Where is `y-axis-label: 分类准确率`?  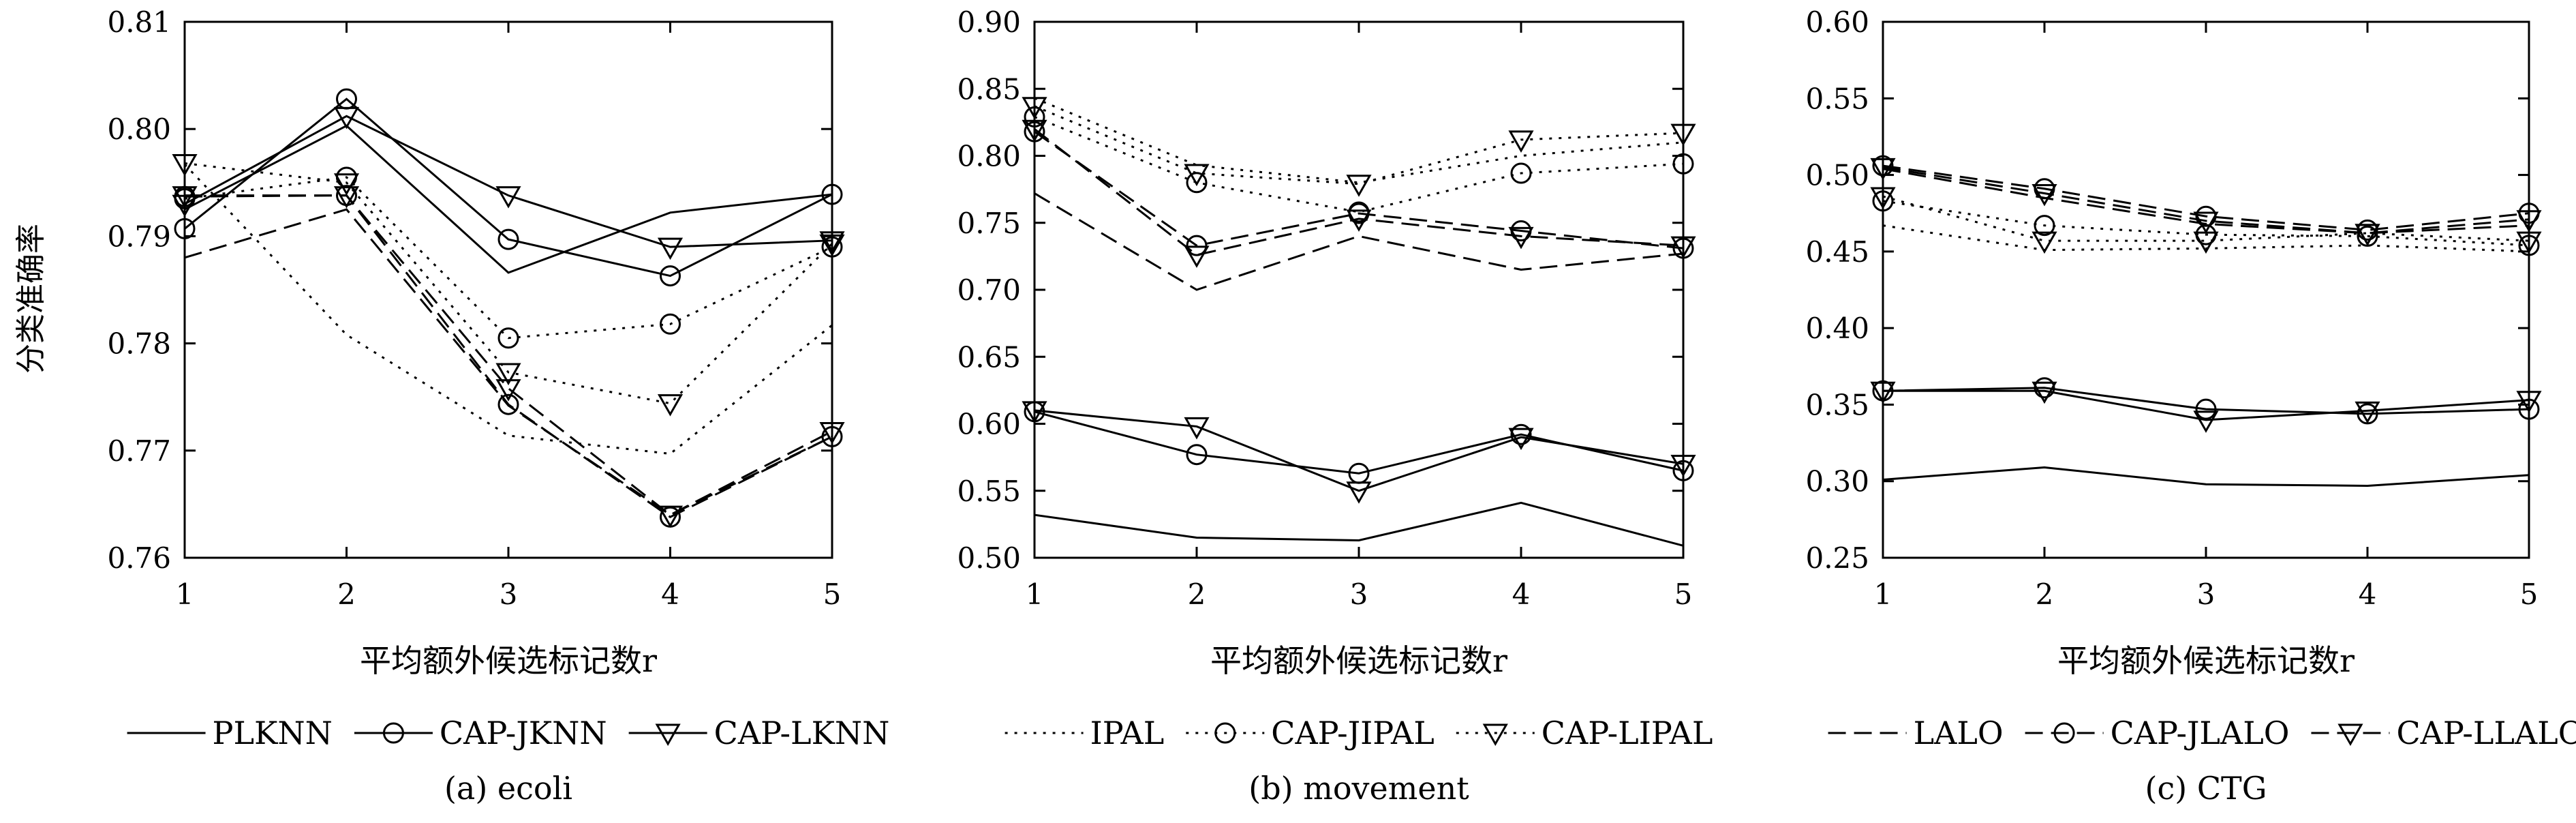
y-axis-label: 分类准确率 is located at coordinates (31, 299).